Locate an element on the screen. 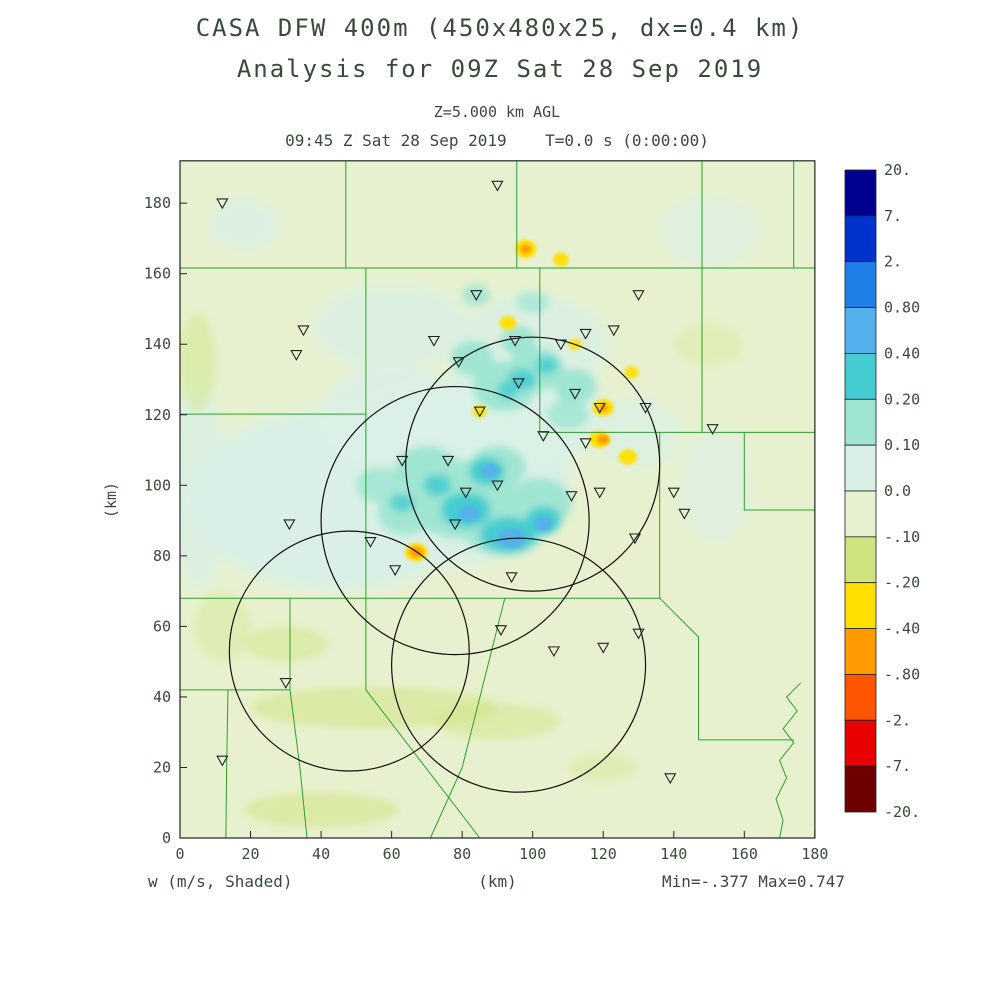 This screenshot has height=1000, width=1000. colorbar-tick-label: 0.40 is located at coordinates (902, 353).